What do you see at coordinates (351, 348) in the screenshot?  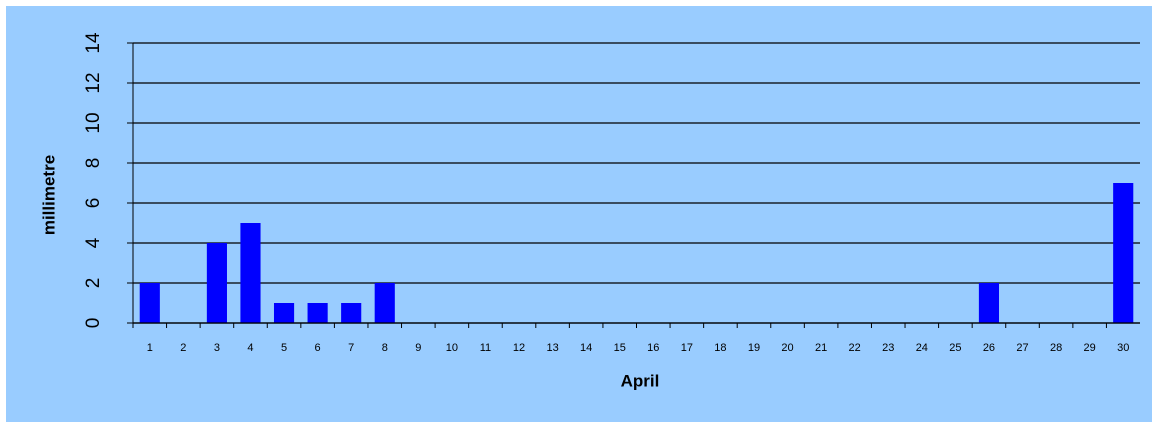 I see `x-tick-label: 7` at bounding box center [351, 348].